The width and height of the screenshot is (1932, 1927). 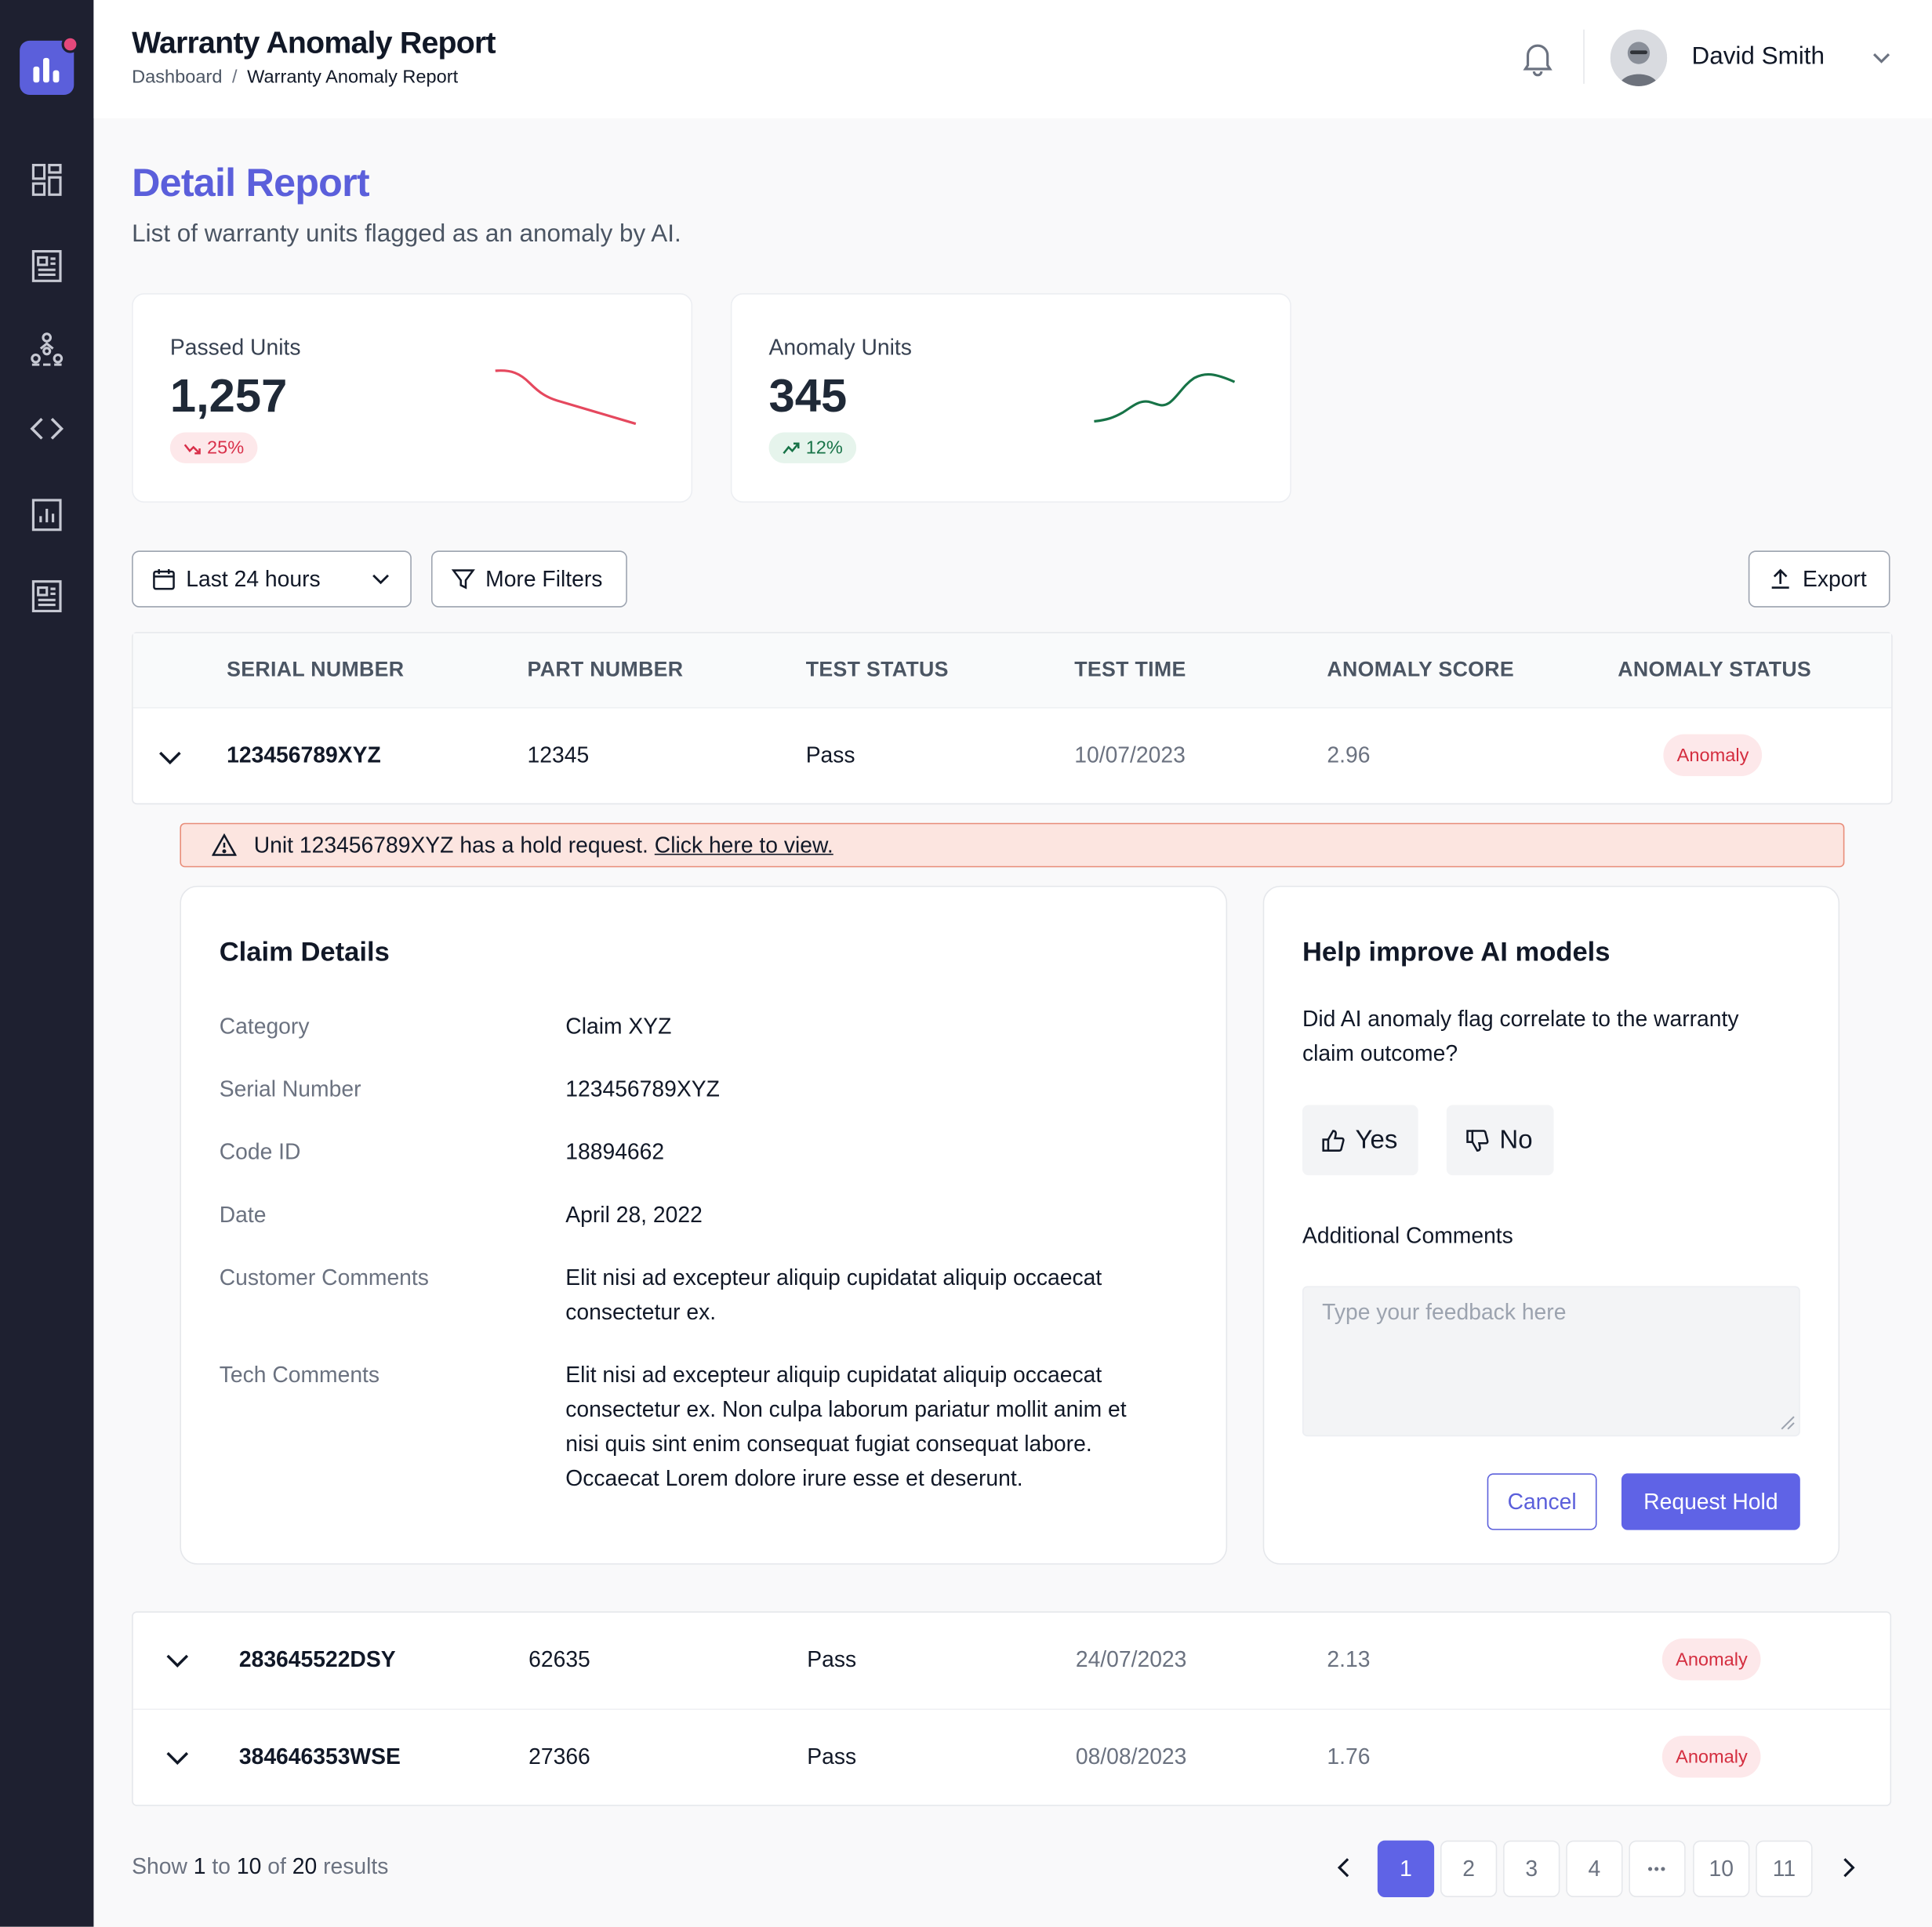 What do you see at coordinates (353, 77) in the screenshot?
I see `breadcrumb-current: Warranty Anomaly Report` at bounding box center [353, 77].